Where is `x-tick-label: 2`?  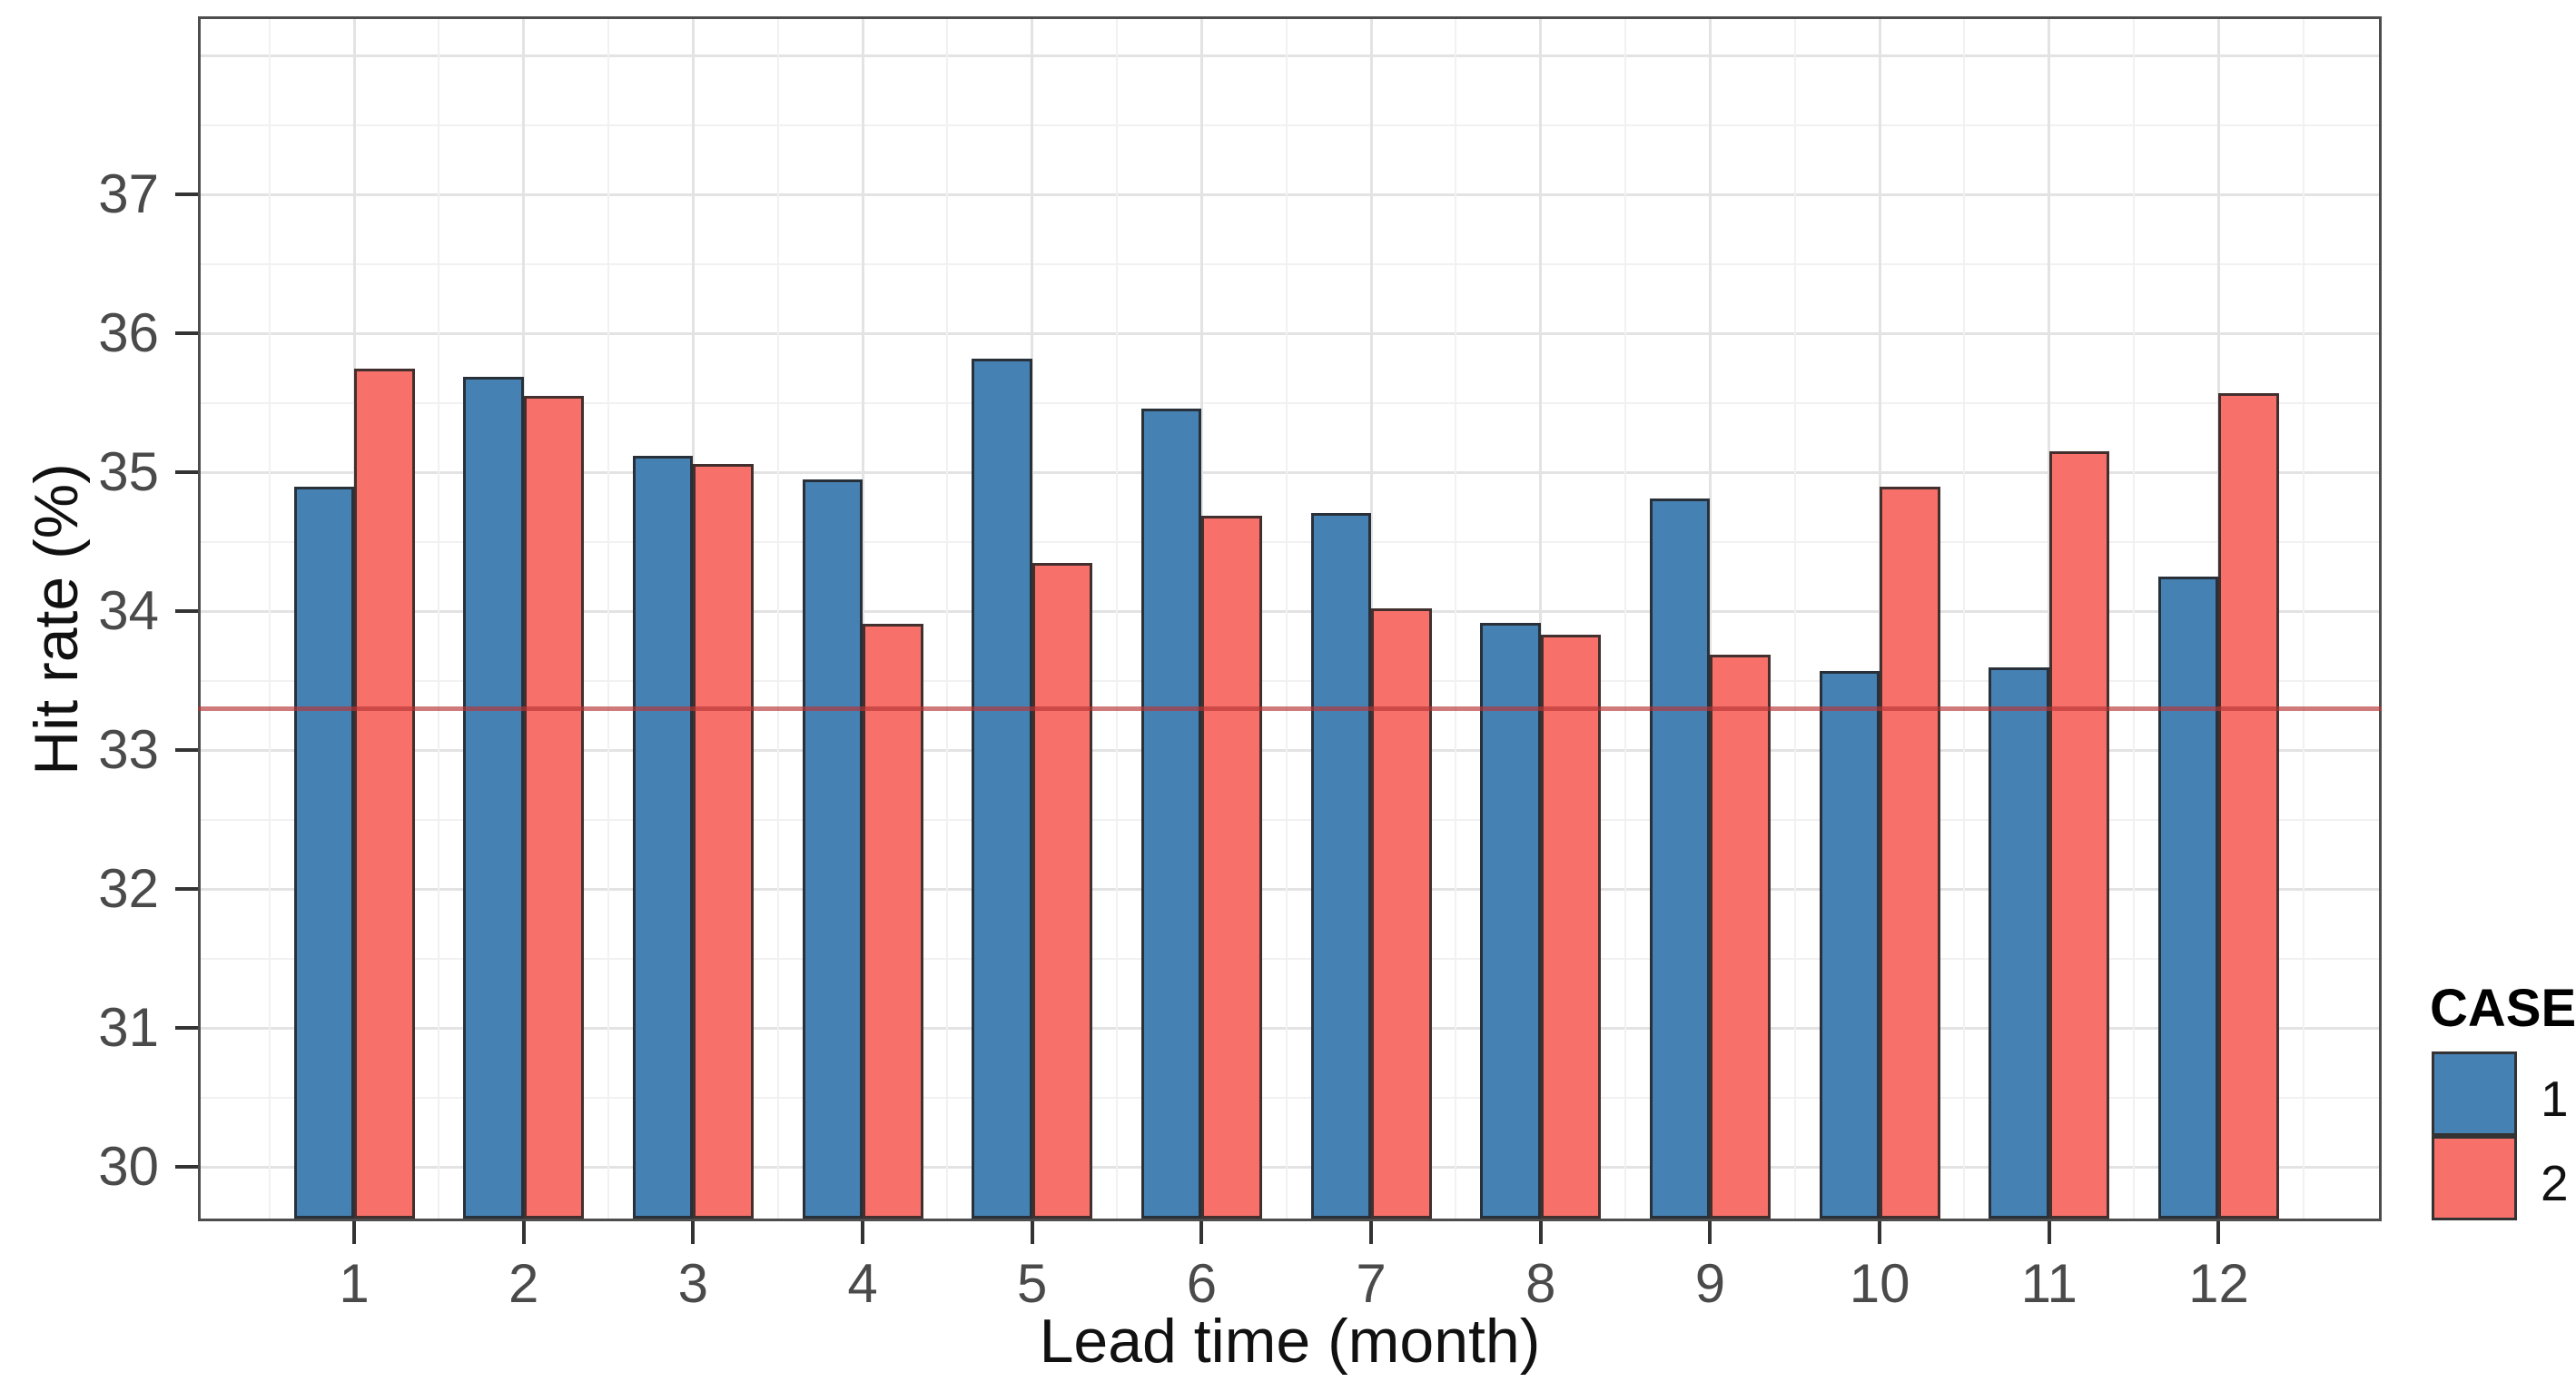 x-tick-label: 2 is located at coordinates (523, 1283).